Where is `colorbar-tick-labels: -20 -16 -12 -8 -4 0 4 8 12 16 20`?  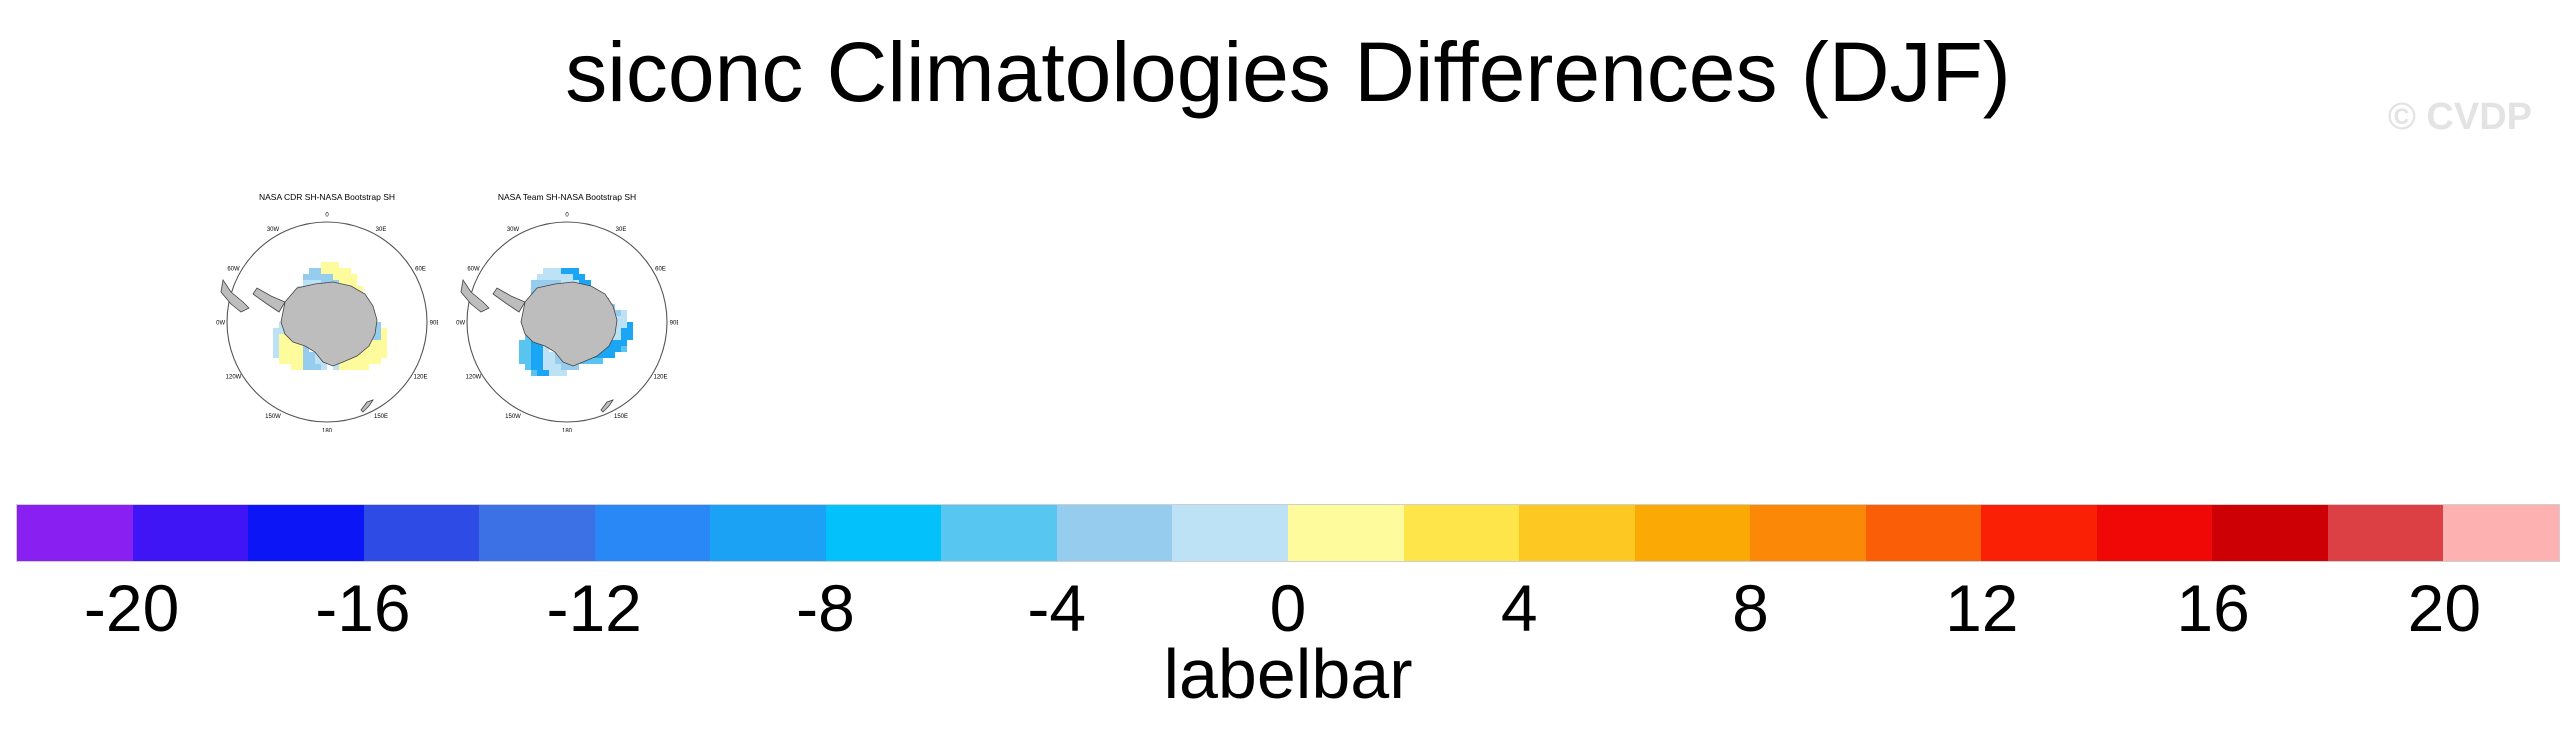 colorbar-tick-labels: -20 -16 -12 -8 -4 0 4 8 12 16 20 is located at coordinates (1288, 610).